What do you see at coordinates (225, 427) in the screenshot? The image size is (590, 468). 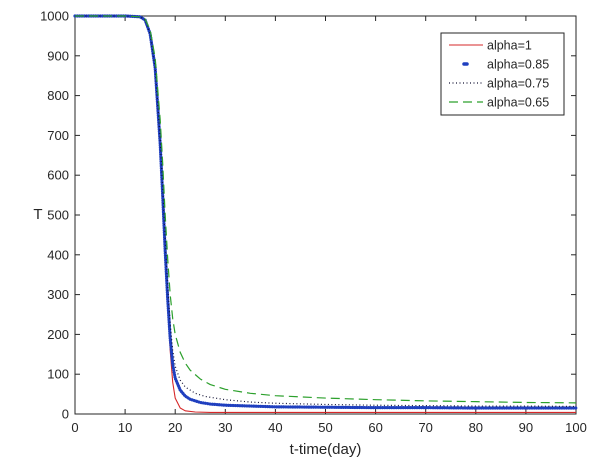 I see `x-tick-label: 30` at bounding box center [225, 427].